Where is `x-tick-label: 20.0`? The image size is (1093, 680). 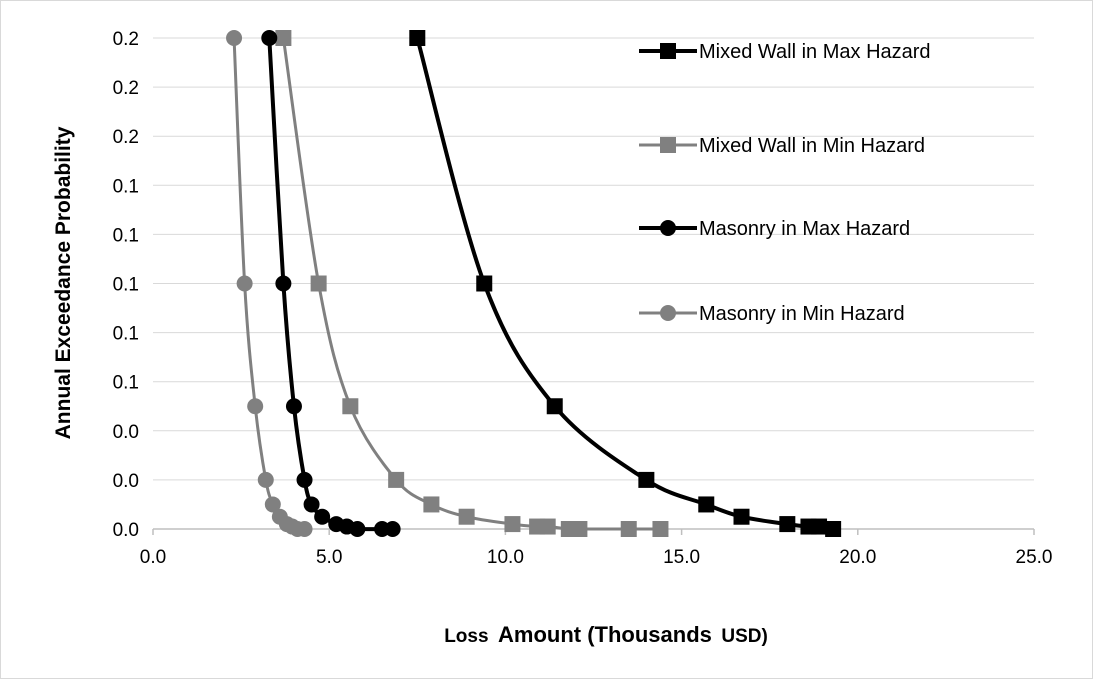
x-tick-label: 20.0 is located at coordinates (857, 557).